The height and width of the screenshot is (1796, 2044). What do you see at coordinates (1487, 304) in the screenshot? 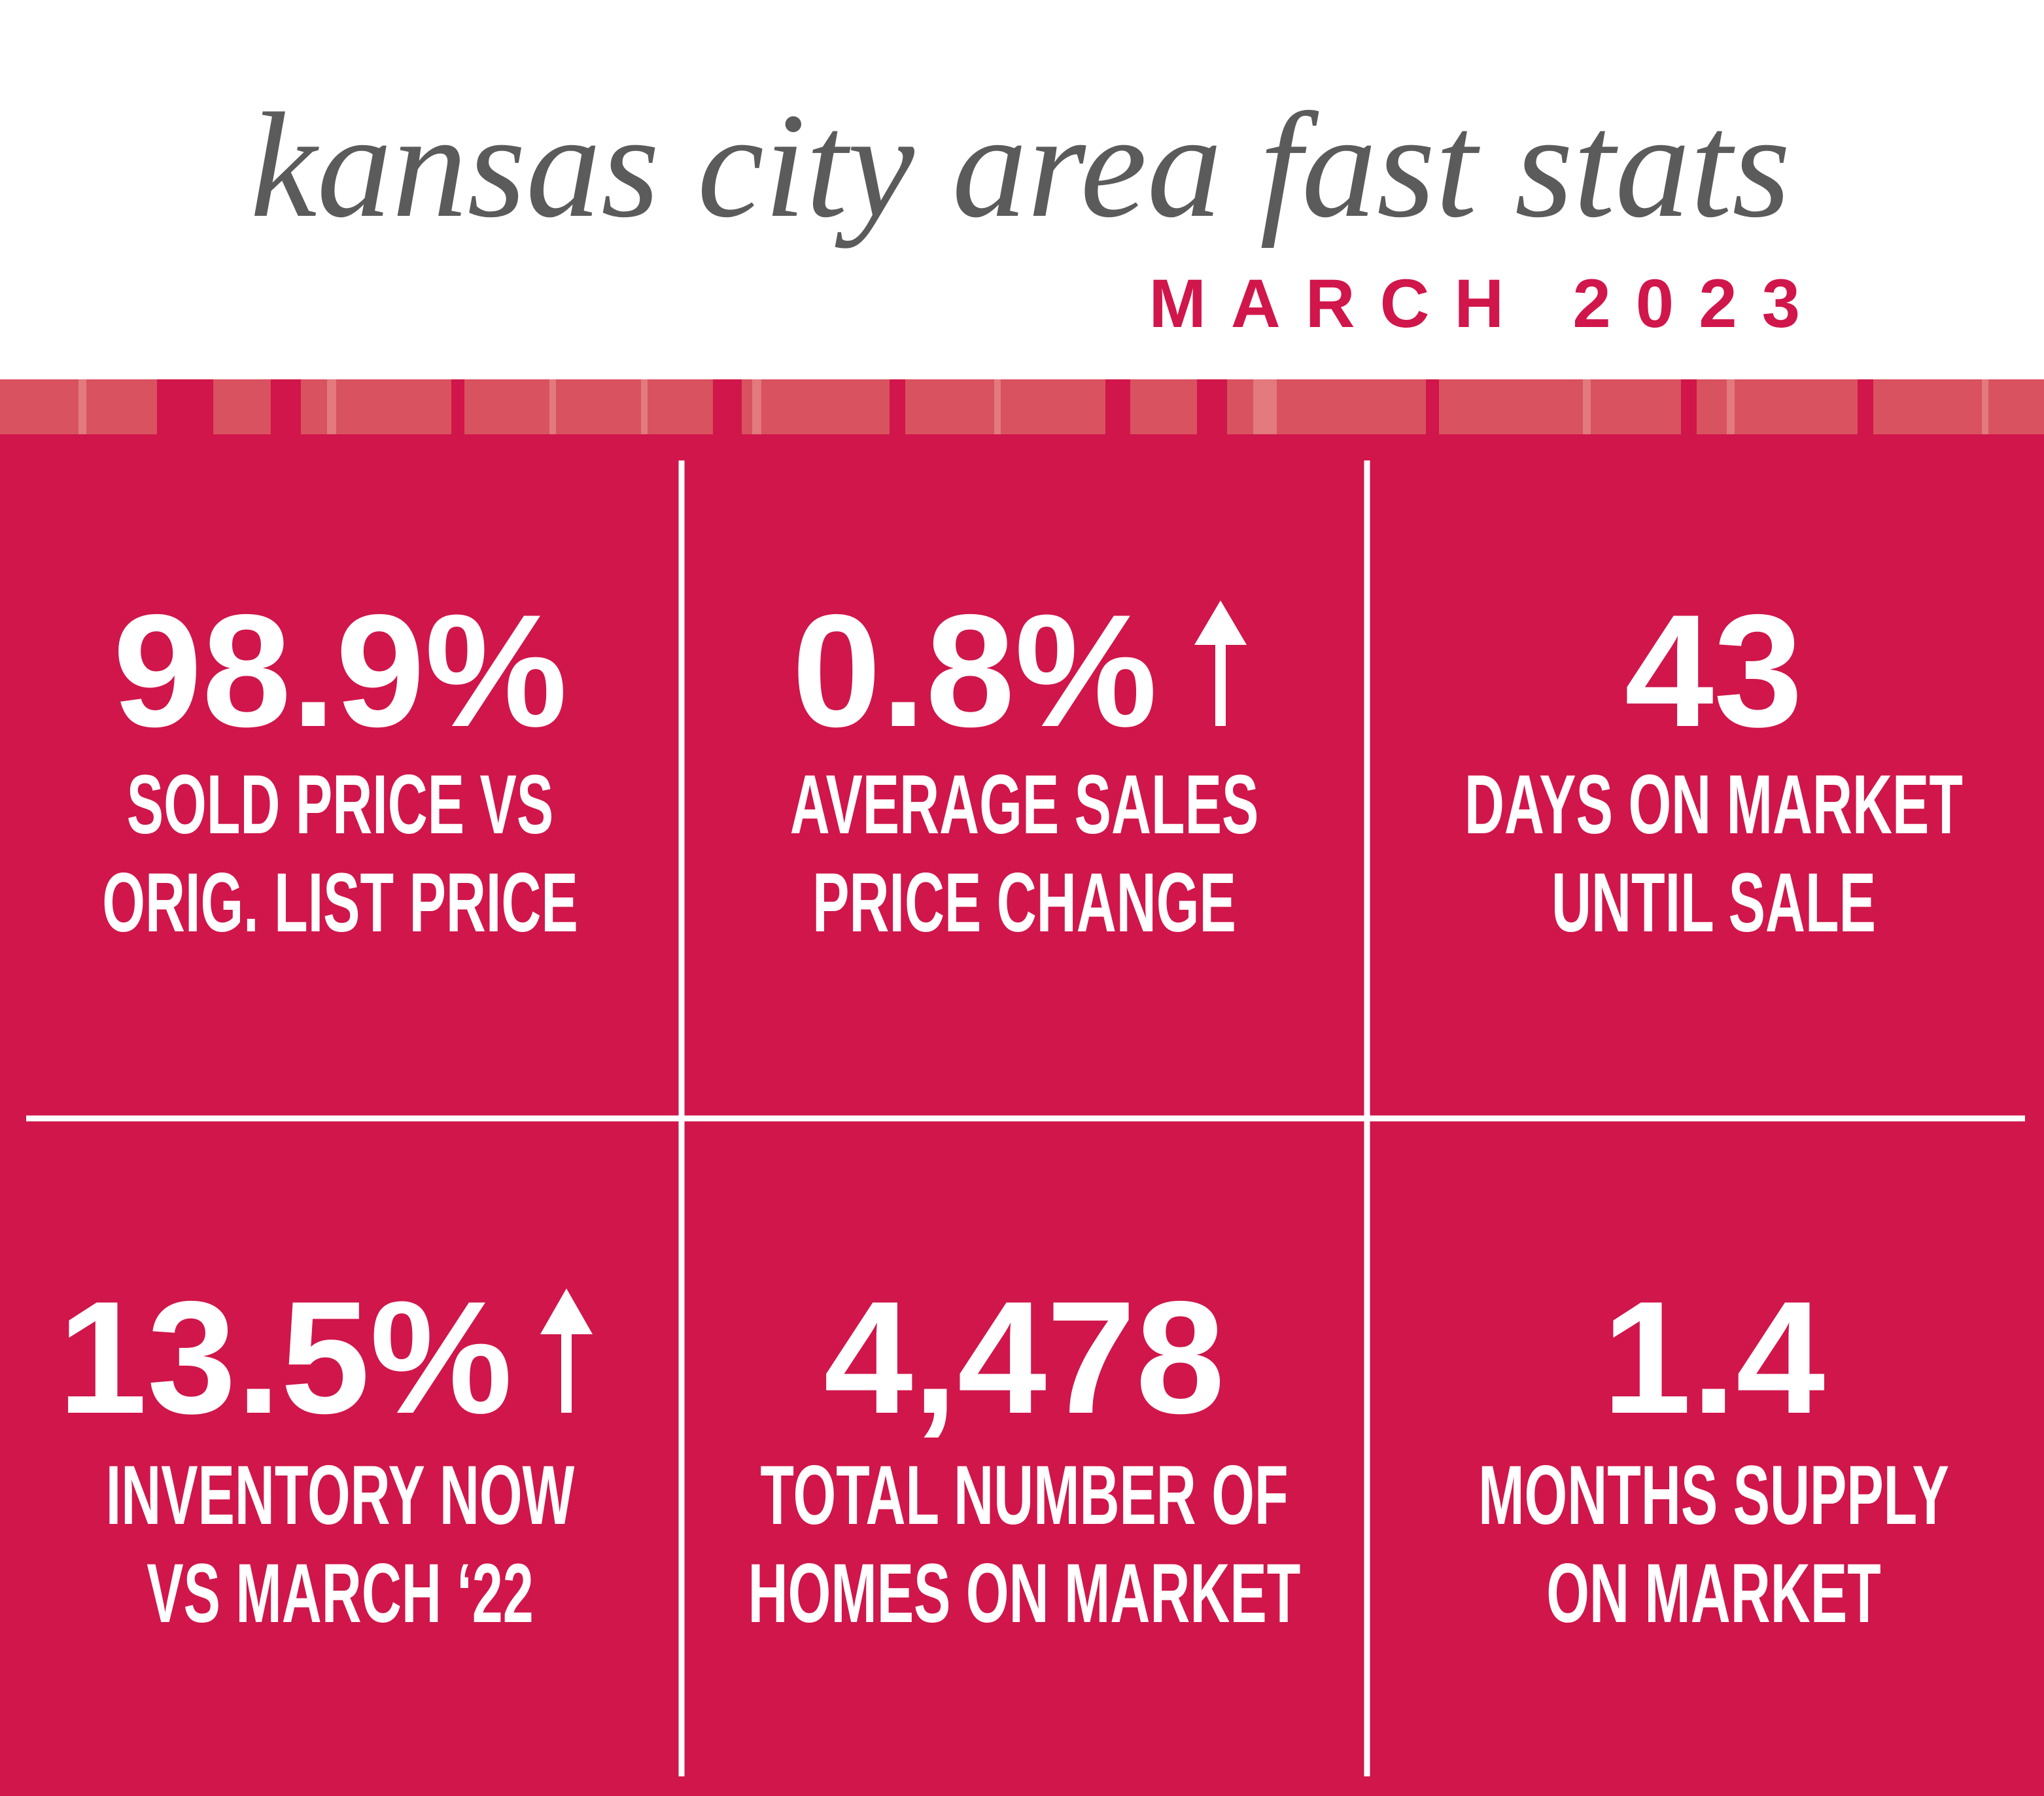
I see `subtitle: MARCH 2023` at bounding box center [1487, 304].